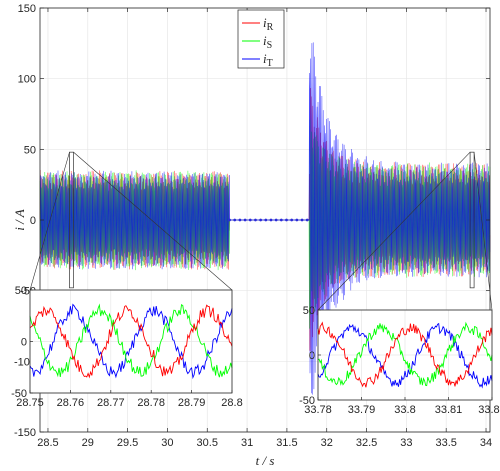  What do you see at coordinates (362, 410) in the screenshot?
I see `inset-right-x-tick-label: 33.79` at bounding box center [362, 410].